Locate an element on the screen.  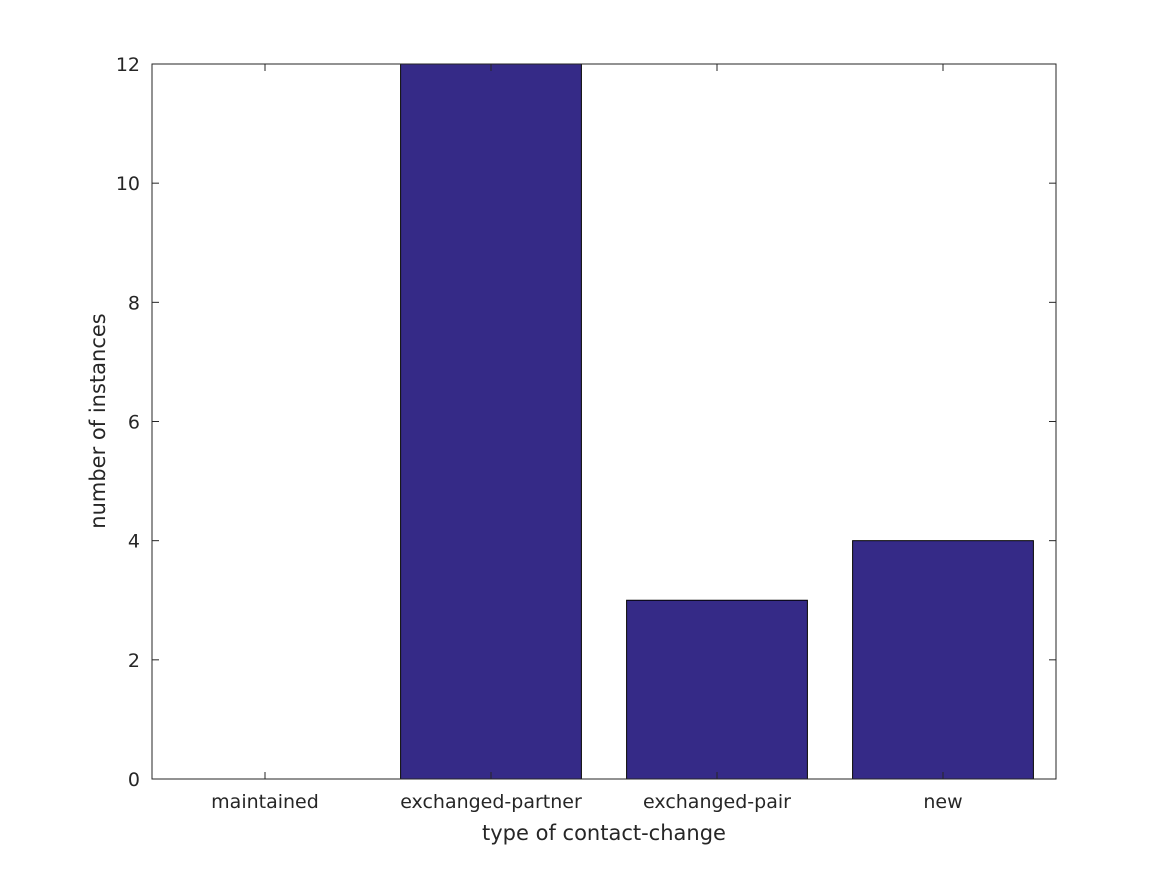
y-tick-label: 2 is located at coordinates (134, 661).